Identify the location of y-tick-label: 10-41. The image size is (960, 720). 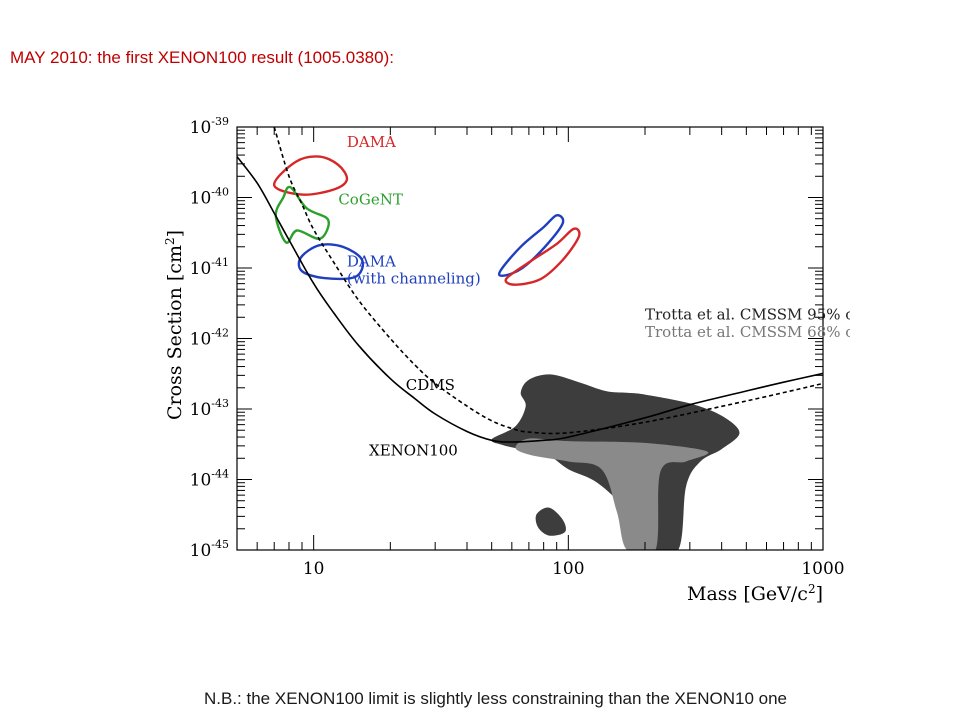
(209, 267).